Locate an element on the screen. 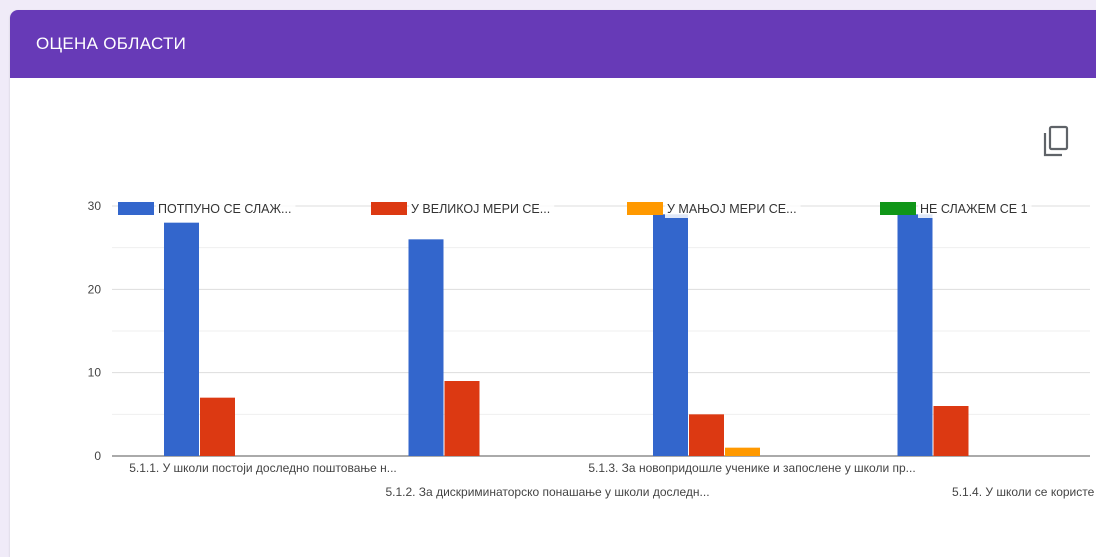 The image size is (1096, 557). copy-icon is located at coordinates (1056, 142).